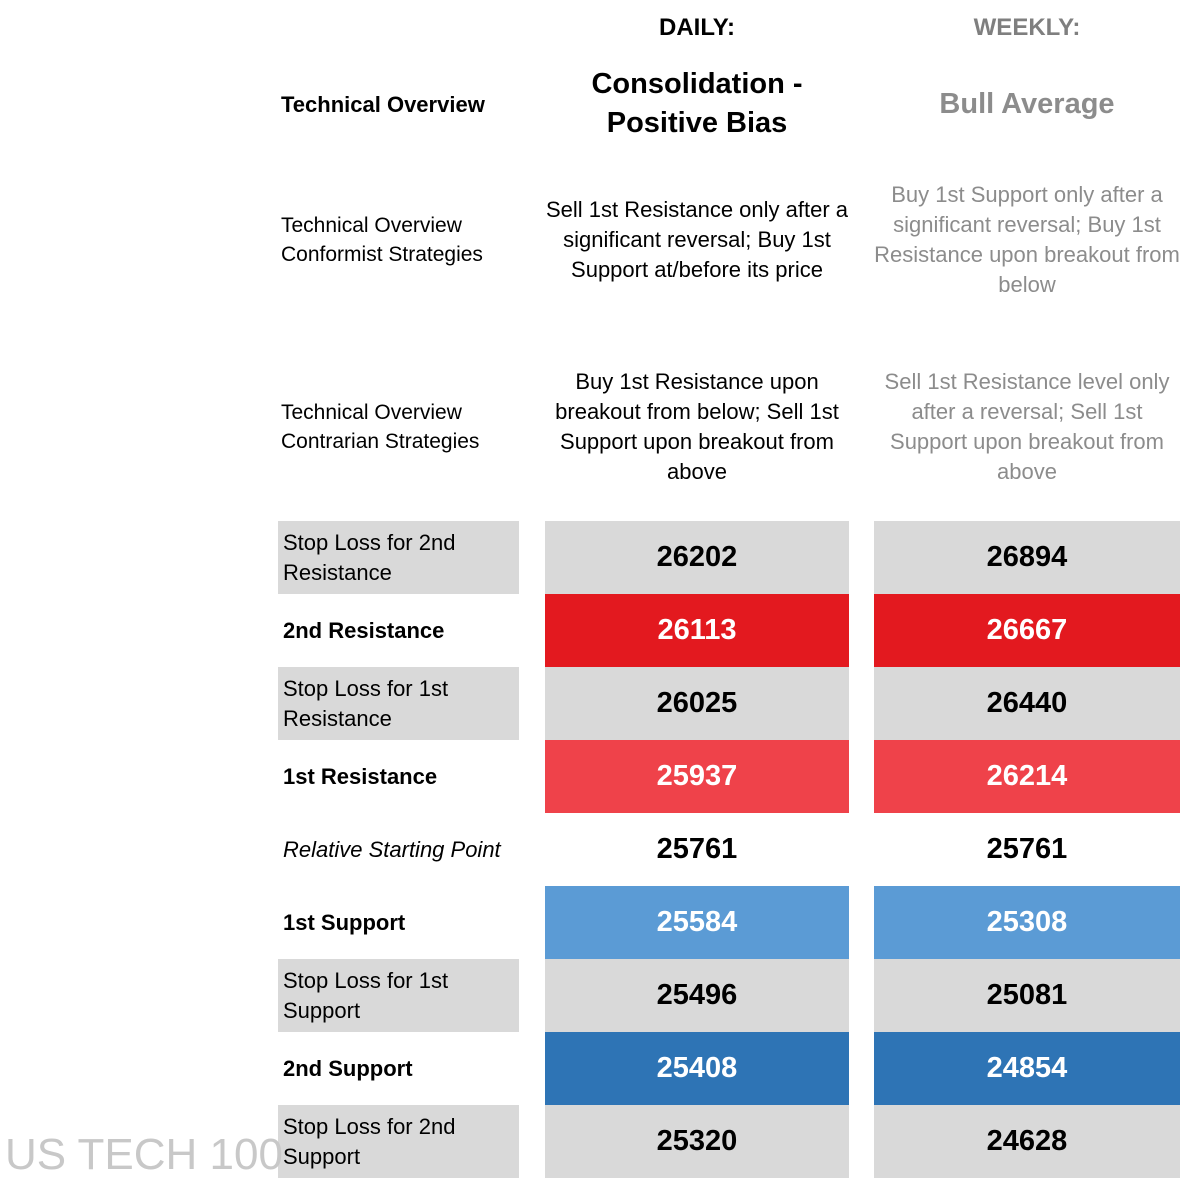 The width and height of the screenshot is (1181, 1182). What do you see at coordinates (1027, 1068) in the screenshot?
I see `weekly-level: 24854` at bounding box center [1027, 1068].